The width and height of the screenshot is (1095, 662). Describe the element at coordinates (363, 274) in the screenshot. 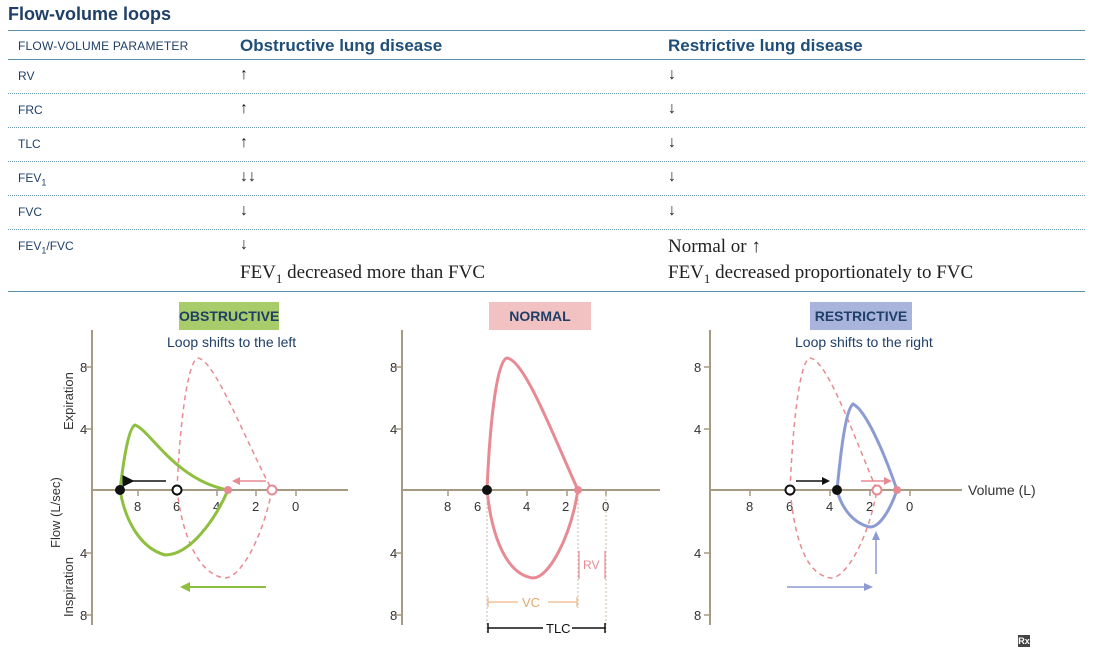

I see `obstructive-note: FEV1 decreased more than FVC` at that location.